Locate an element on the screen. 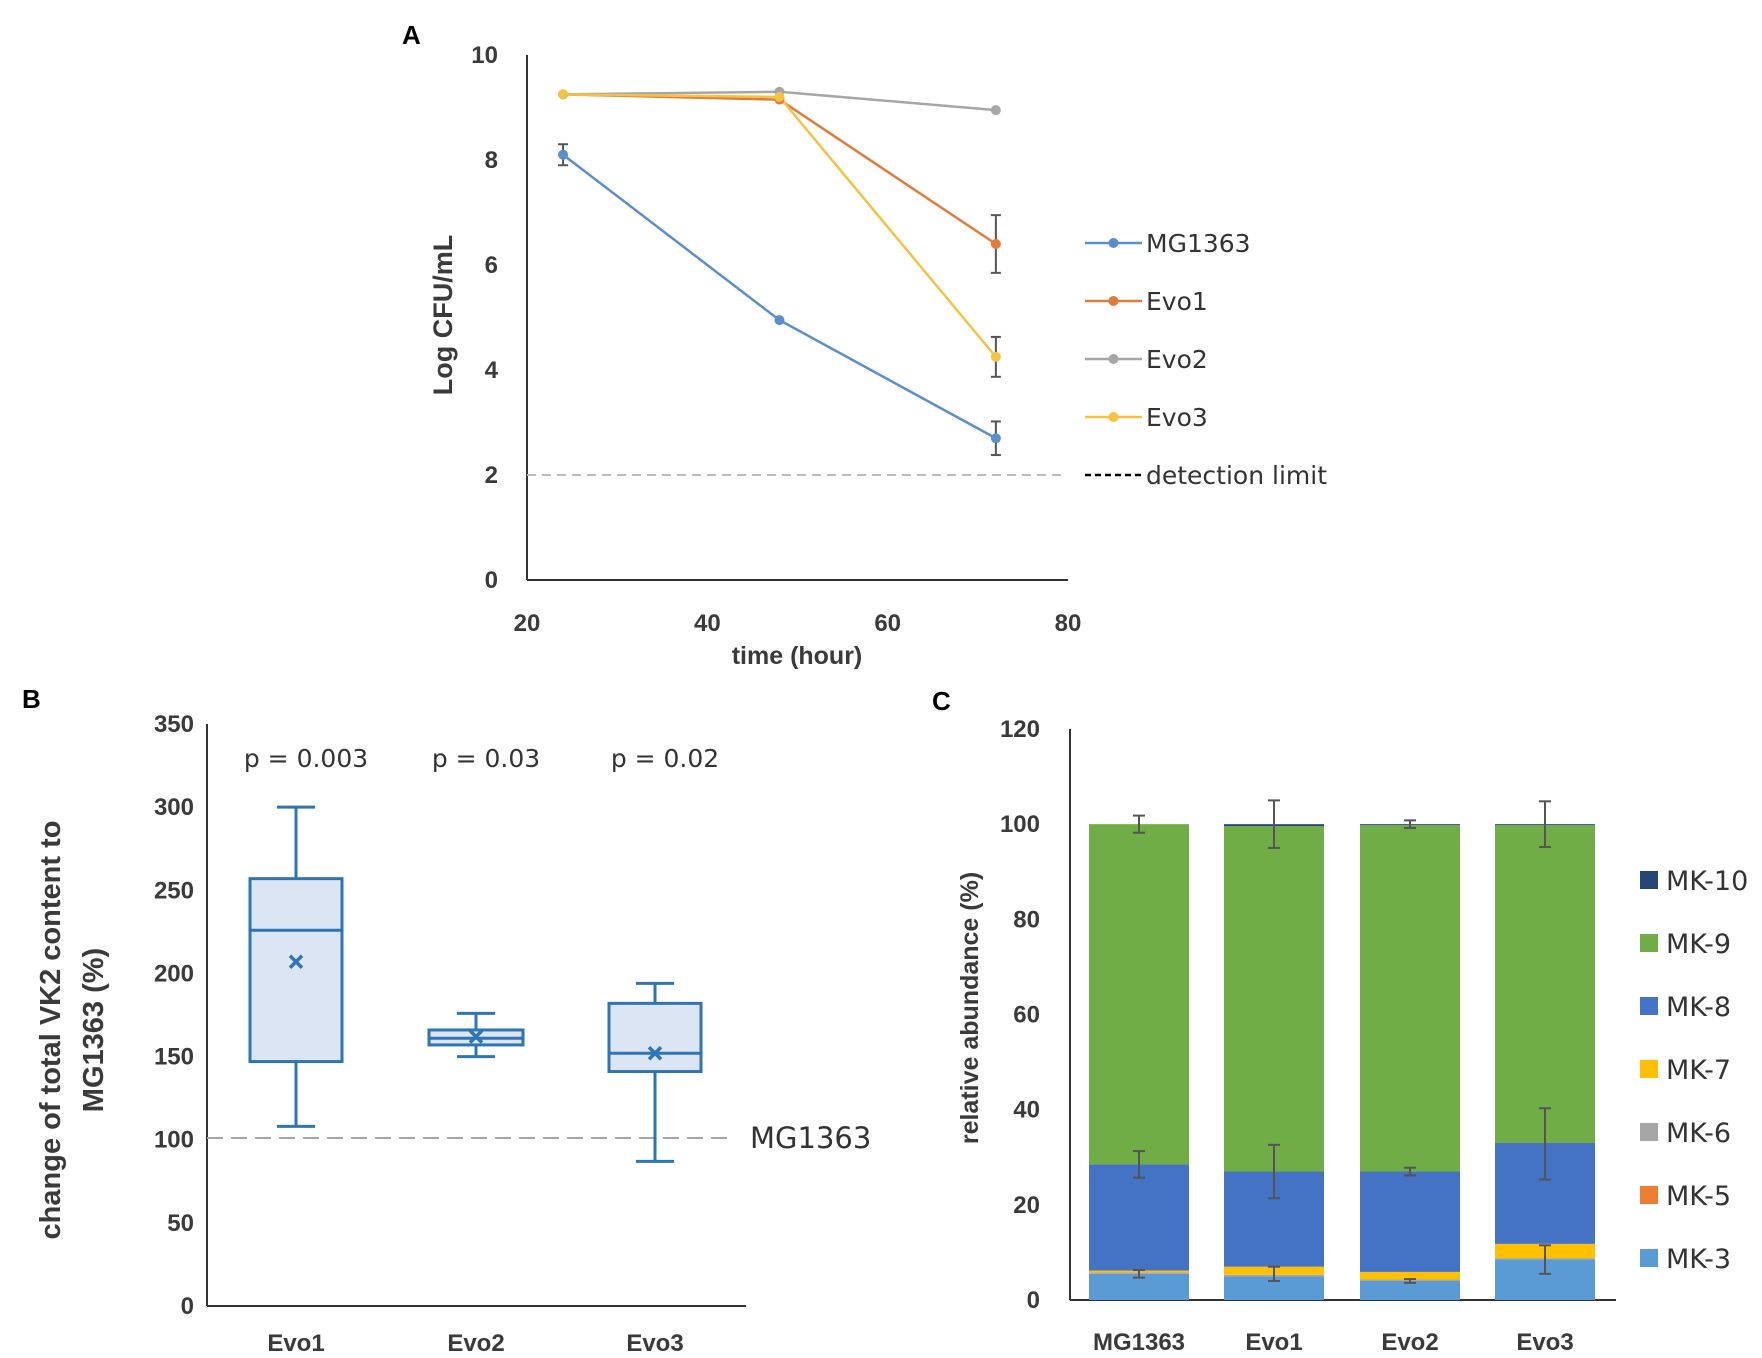  panel-c-y-tick-label: 60 is located at coordinates (1026, 1015).